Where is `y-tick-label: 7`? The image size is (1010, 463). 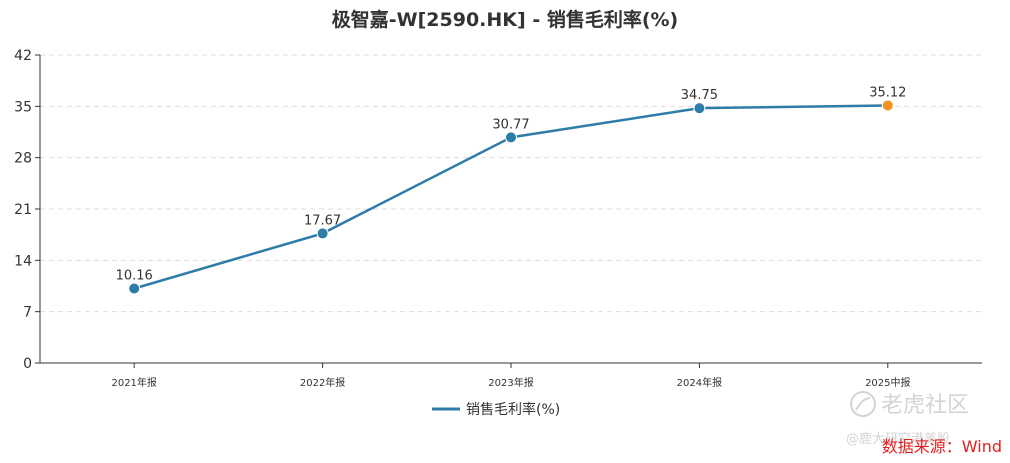
y-tick-label: 7 is located at coordinates (27, 313).